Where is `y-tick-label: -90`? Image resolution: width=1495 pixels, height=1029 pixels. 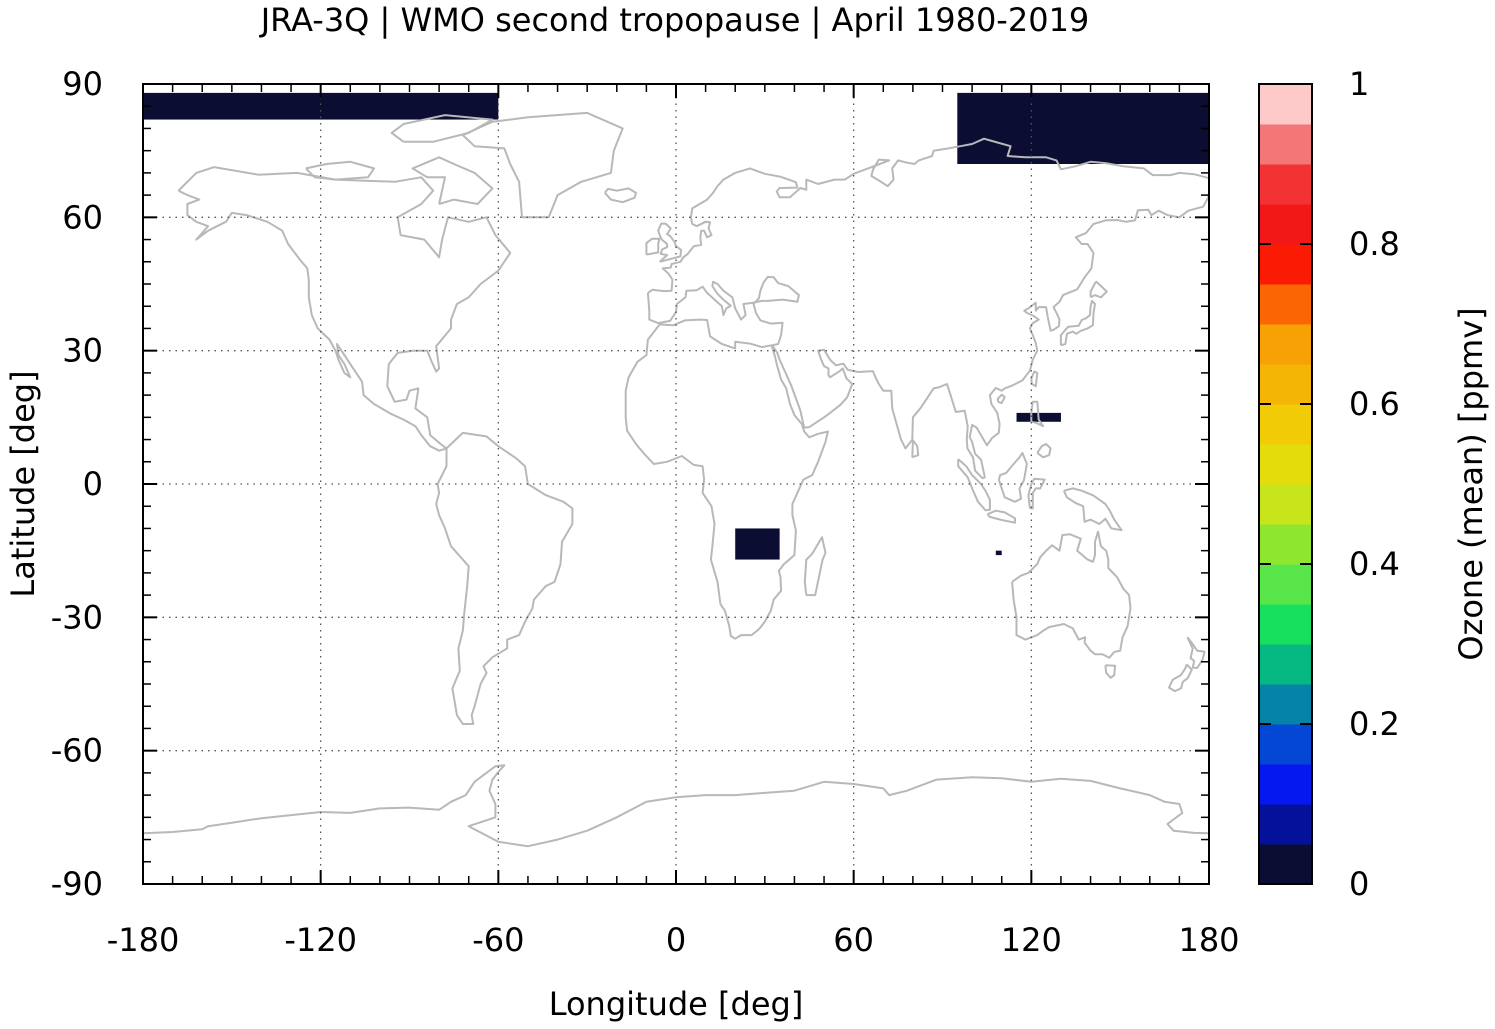
y-tick-label: -90 is located at coordinates (77, 884).